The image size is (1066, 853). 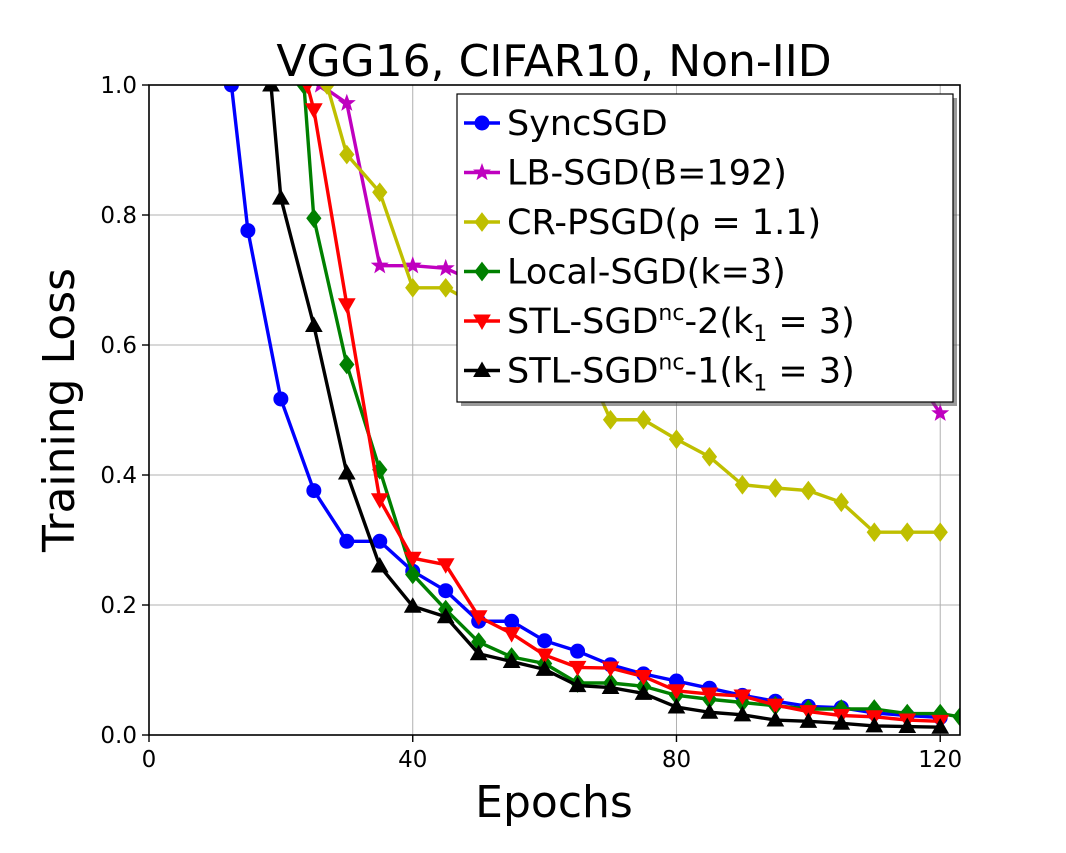 I want to click on y-axis-label: Training Loss, so click(x=59, y=410).